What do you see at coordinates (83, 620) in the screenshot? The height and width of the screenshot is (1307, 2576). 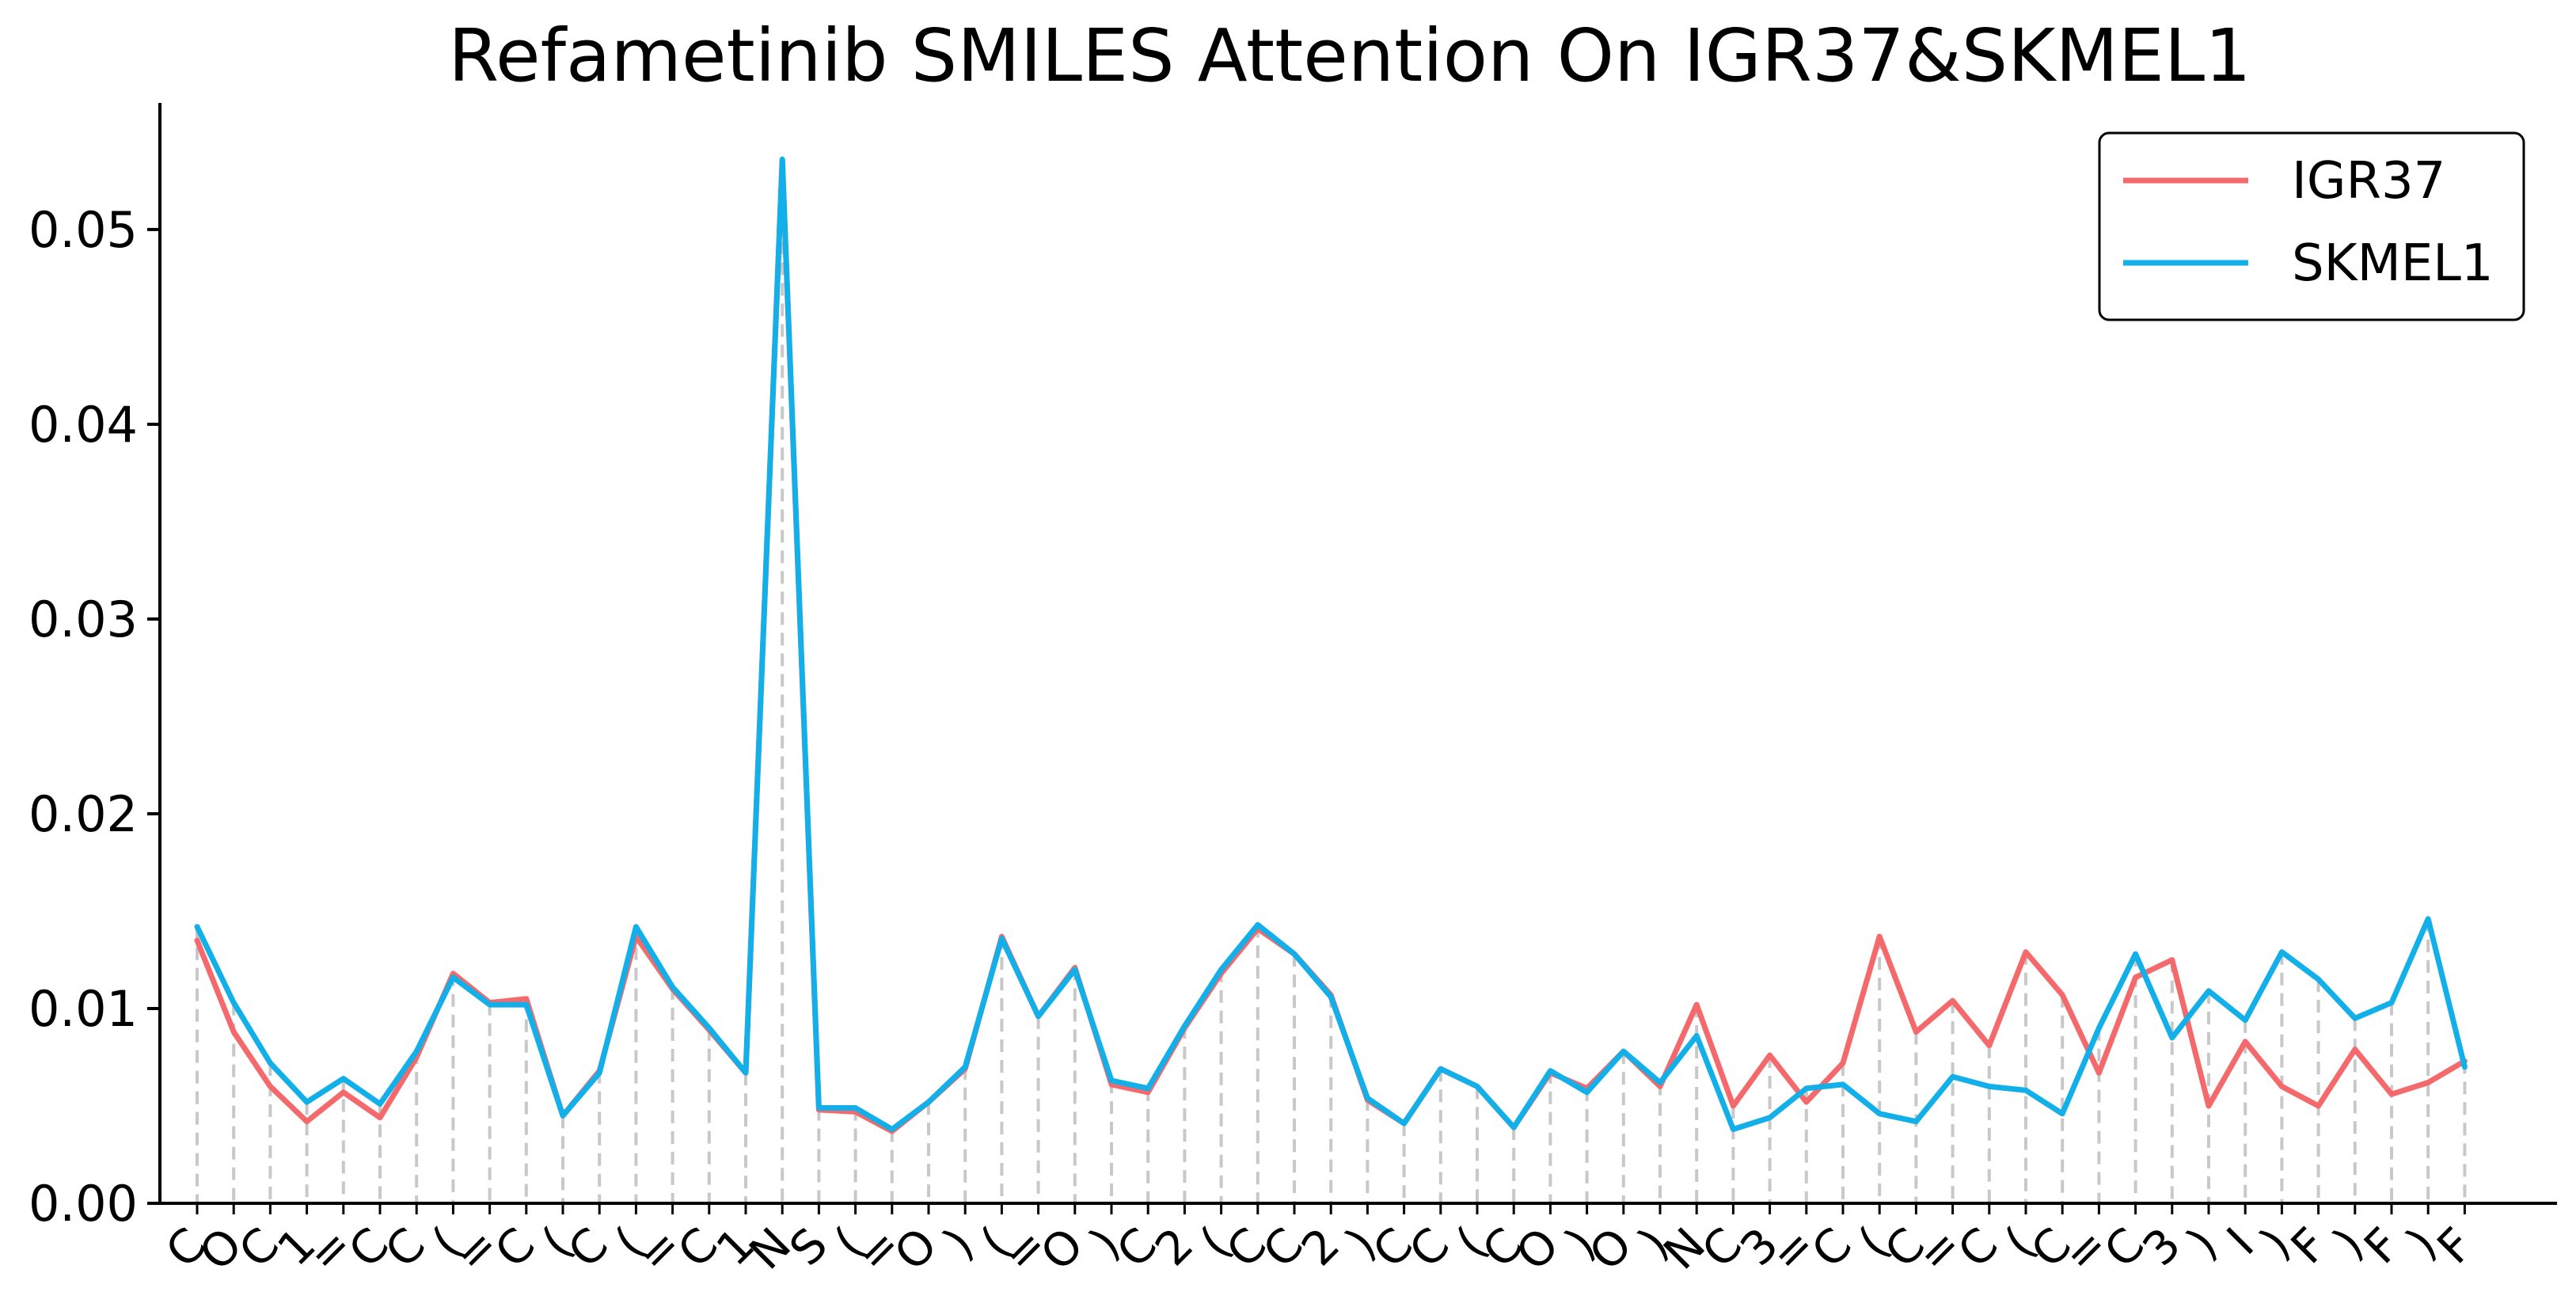 I see `y-tick-label: 0.03` at bounding box center [83, 620].